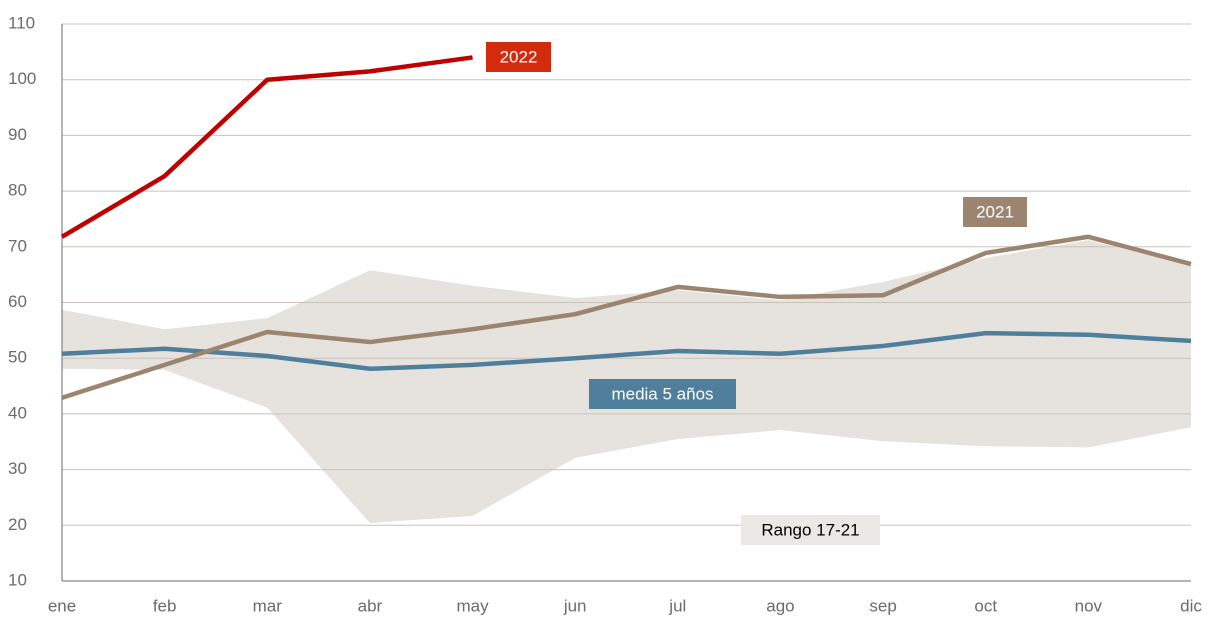 The image size is (1214, 617). What do you see at coordinates (17, 579) in the screenshot?
I see `y-tick-label: 10` at bounding box center [17, 579].